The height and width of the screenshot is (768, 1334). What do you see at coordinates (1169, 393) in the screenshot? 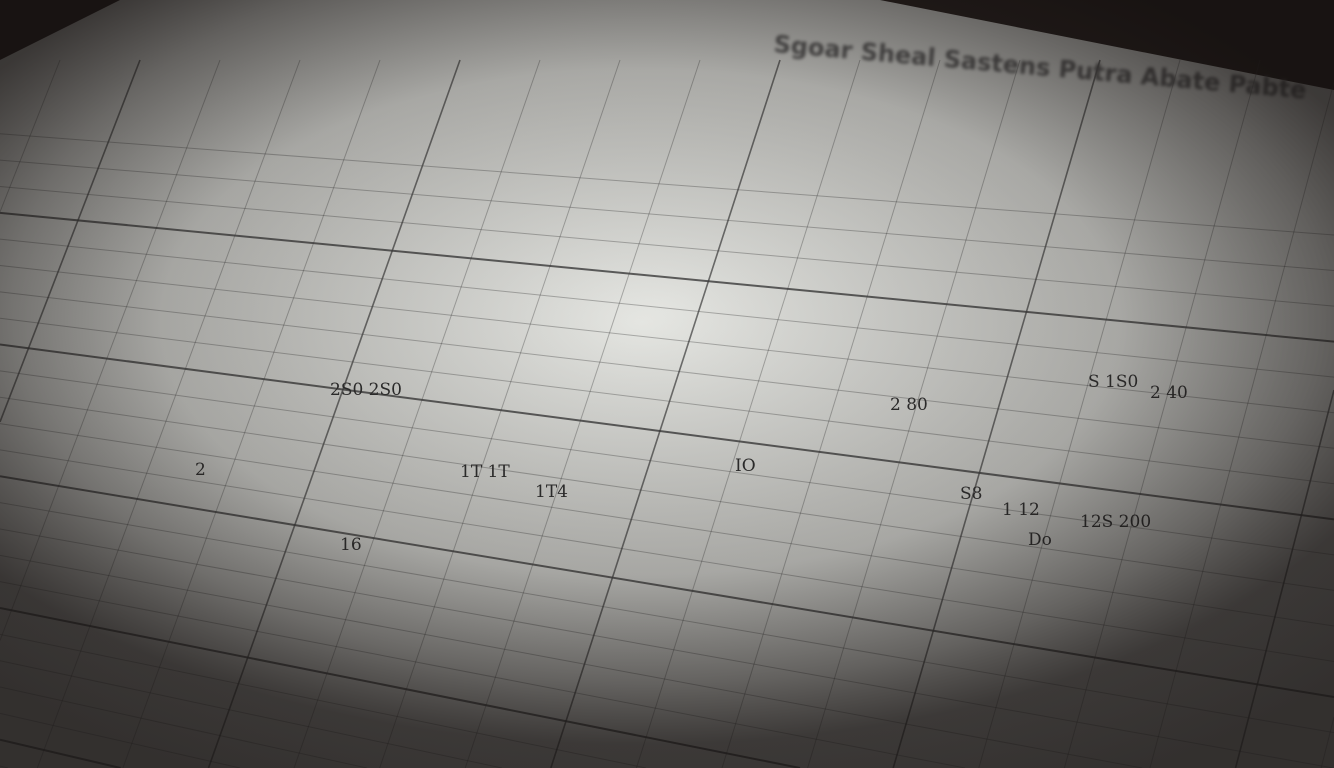
I see `handwritten-entry: 2 40` at bounding box center [1169, 393].